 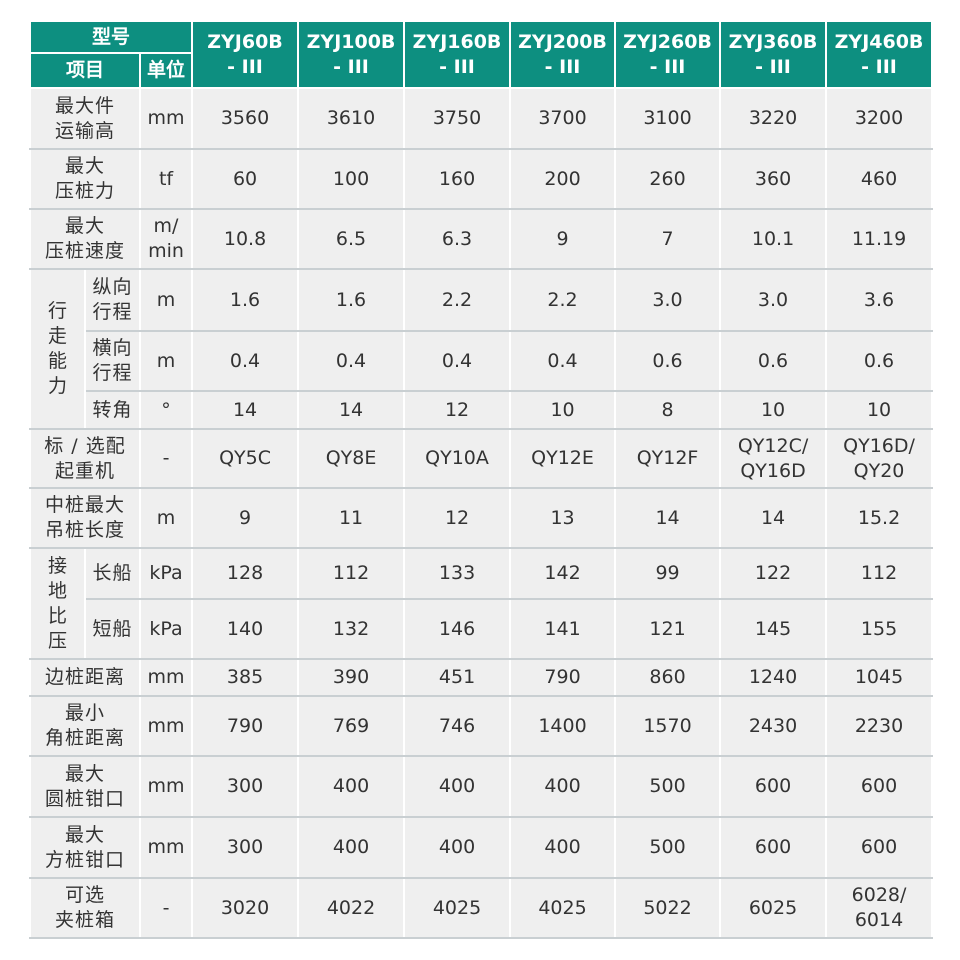 I want to click on table-row: 中桩最大 吊桩长度 m 9 11 12 13 14 14 15.2, so click(x=481, y=518).